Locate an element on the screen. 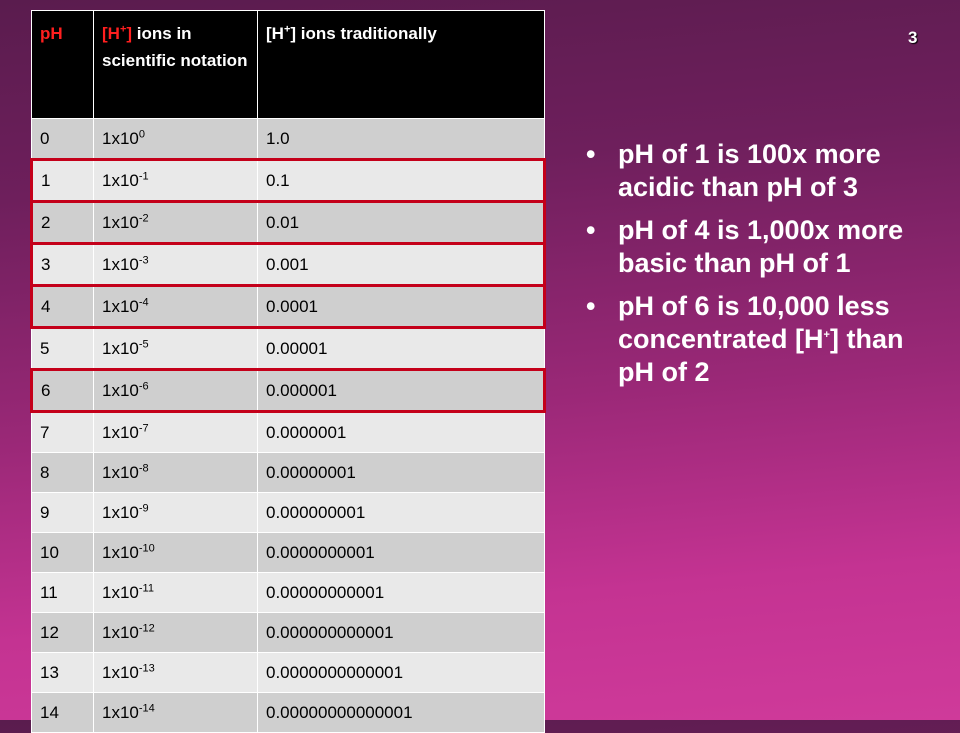  table-row: 5 1x10-5 0.00001 is located at coordinates (288, 348).